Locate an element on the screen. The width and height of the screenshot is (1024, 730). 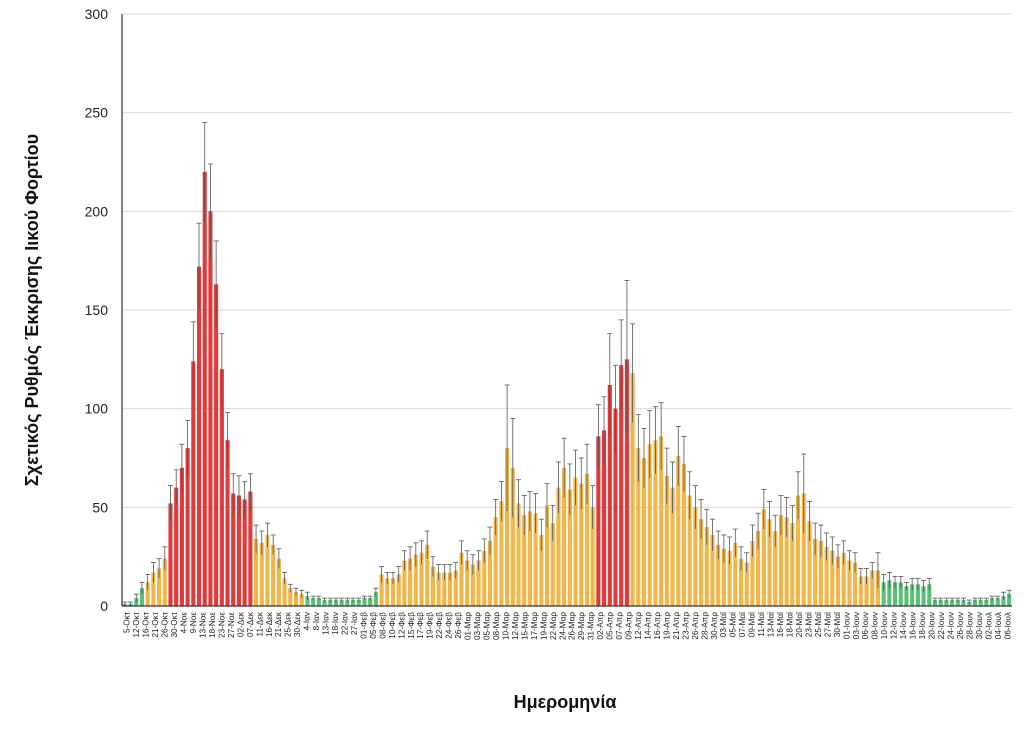
x-tick-label: 05-Απρ is located at coordinates (610, 626).